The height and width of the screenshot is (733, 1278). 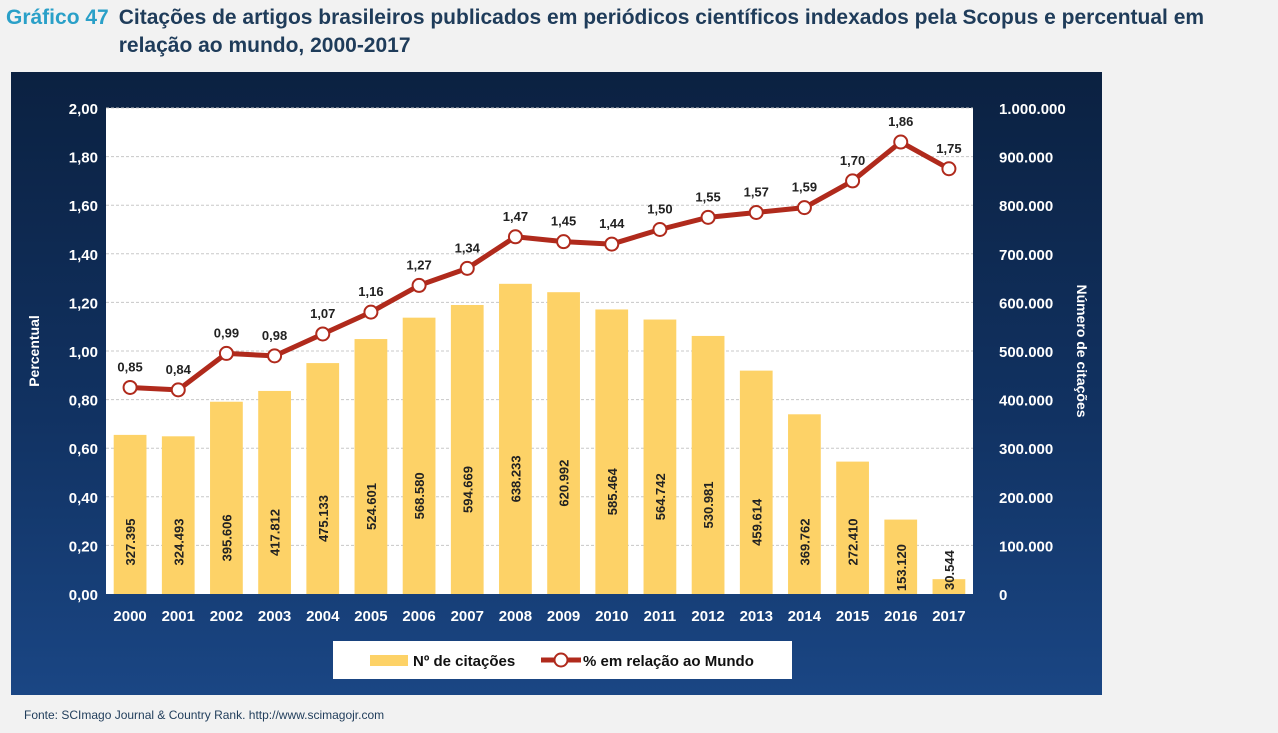 What do you see at coordinates (708, 504) in the screenshot?
I see `bar-value-label: 530.981` at bounding box center [708, 504].